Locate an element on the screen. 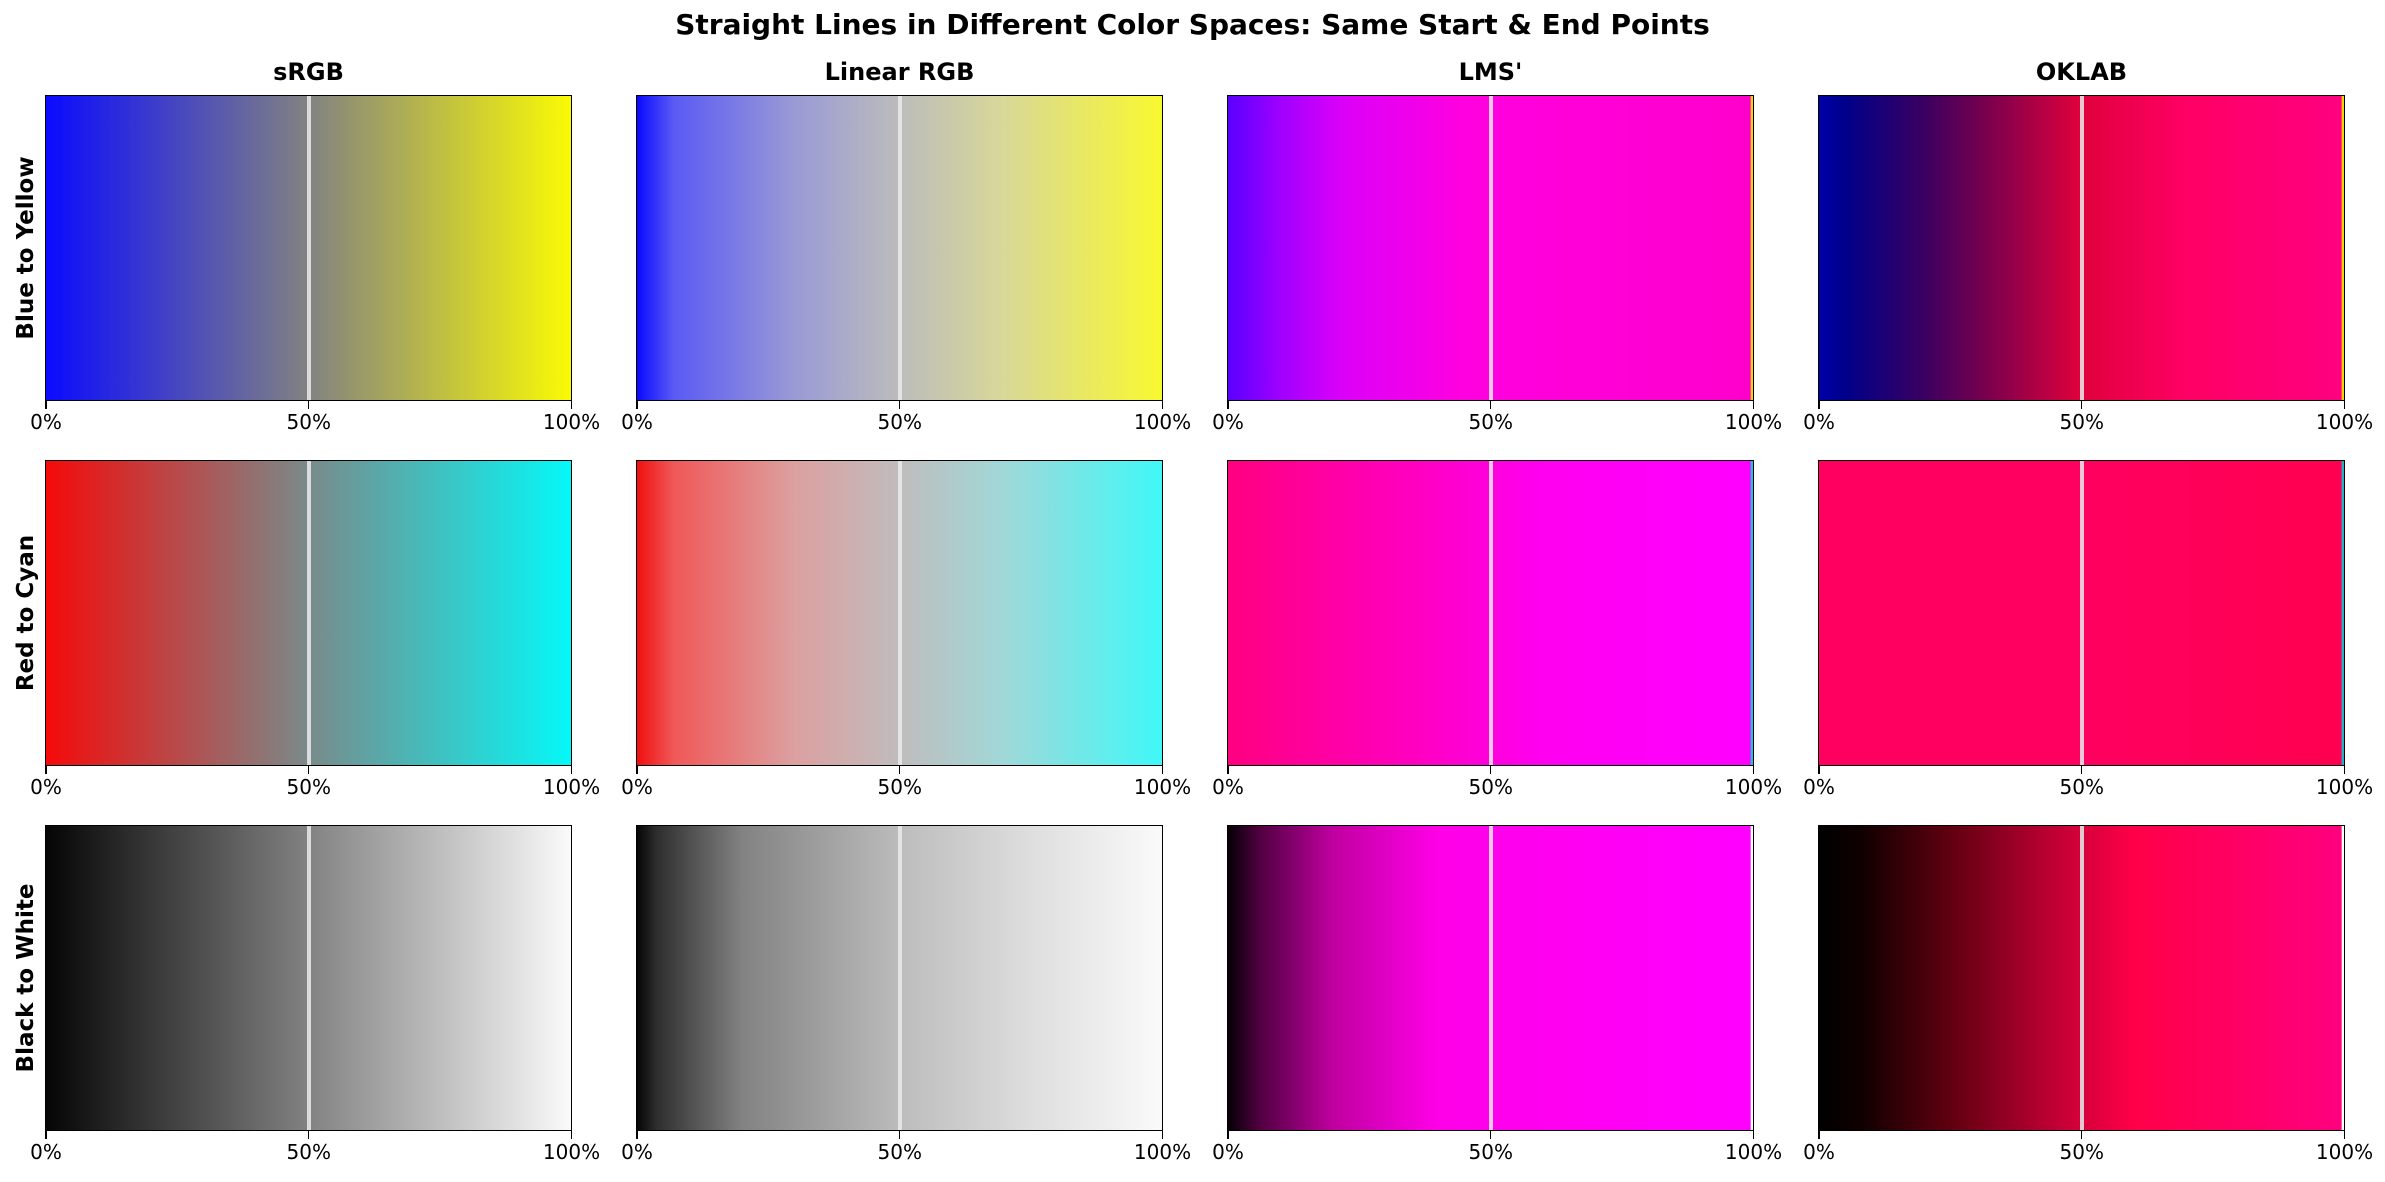  column-title-oklab: OKLAB is located at coordinates (2081, 72).